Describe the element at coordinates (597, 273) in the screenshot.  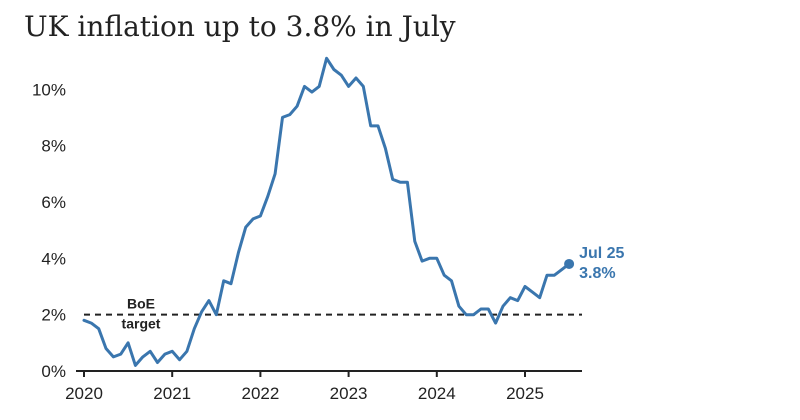
I see `latest-value-label-value: 3.8%` at that location.